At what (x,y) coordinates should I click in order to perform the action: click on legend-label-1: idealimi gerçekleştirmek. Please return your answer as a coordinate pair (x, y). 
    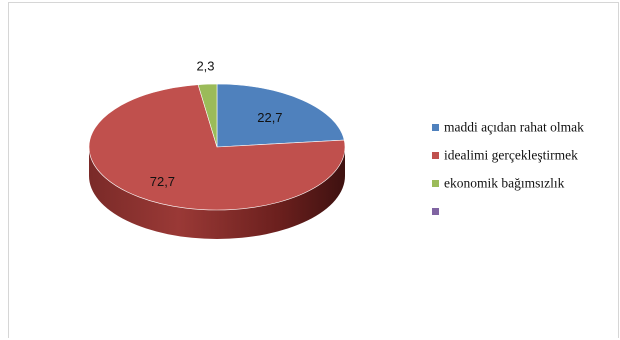
    Looking at the image, I should click on (511, 155).